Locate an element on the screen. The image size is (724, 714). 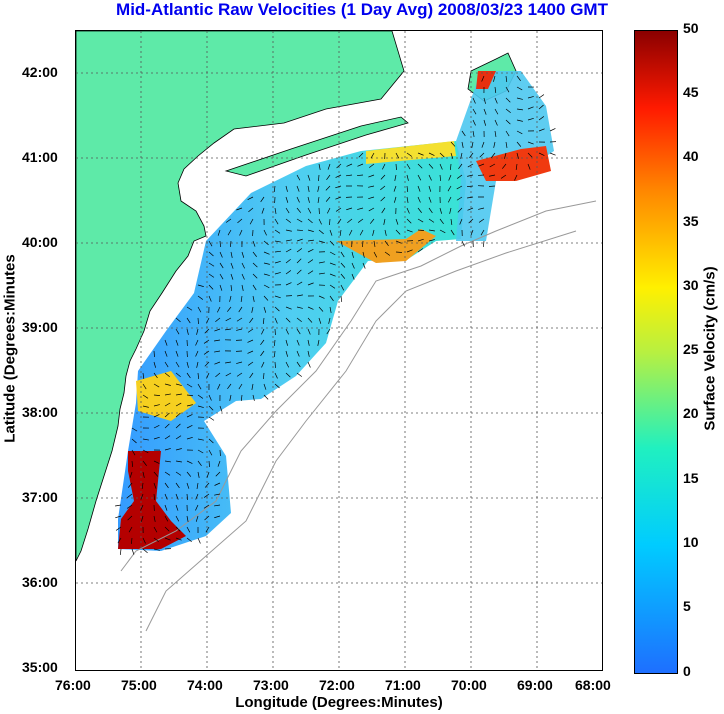
high-velocity-band-ne-top is located at coordinates (486, 80).